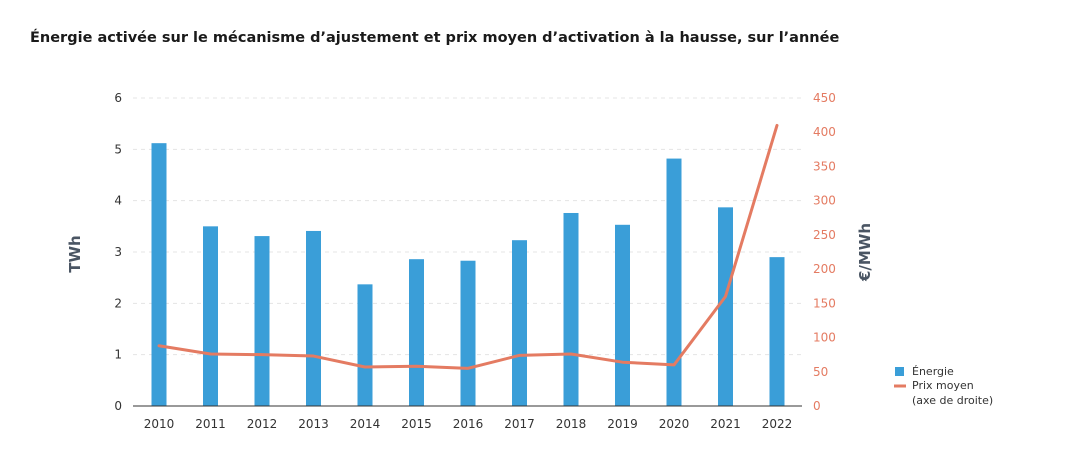 The height and width of the screenshot is (467, 1090). What do you see at coordinates (865, 252) in the screenshot?
I see `right-axis-title: €/MWh` at bounding box center [865, 252].